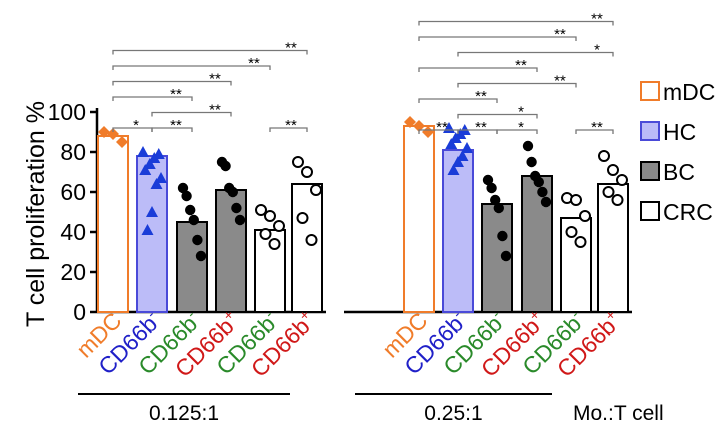 The image size is (723, 437). What do you see at coordinates (689, 92) in the screenshot?
I see `legend-label: mDC` at bounding box center [689, 92].